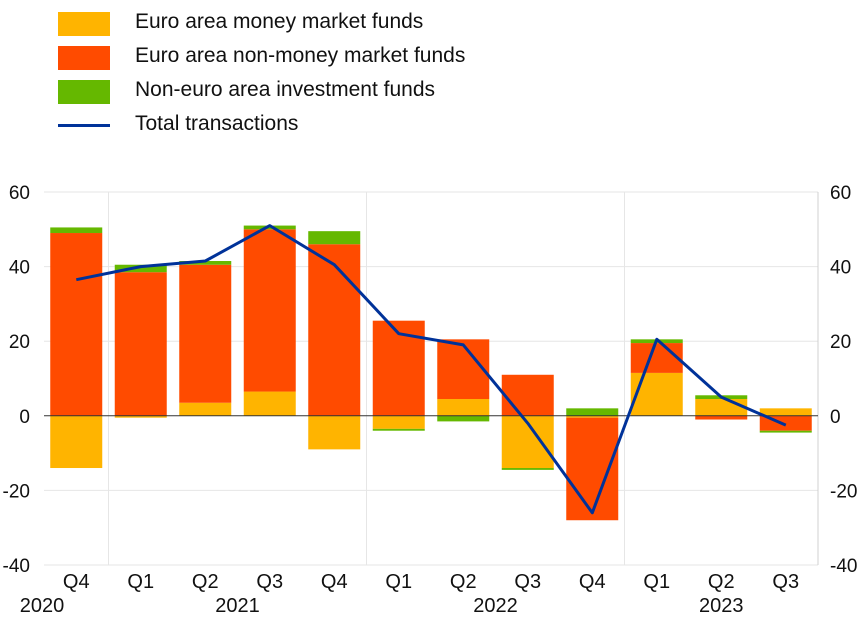 This screenshot has width=860, height=627. Describe the element at coordinates (840, 268) in the screenshot. I see `y-tick-label-right: 40` at that location.